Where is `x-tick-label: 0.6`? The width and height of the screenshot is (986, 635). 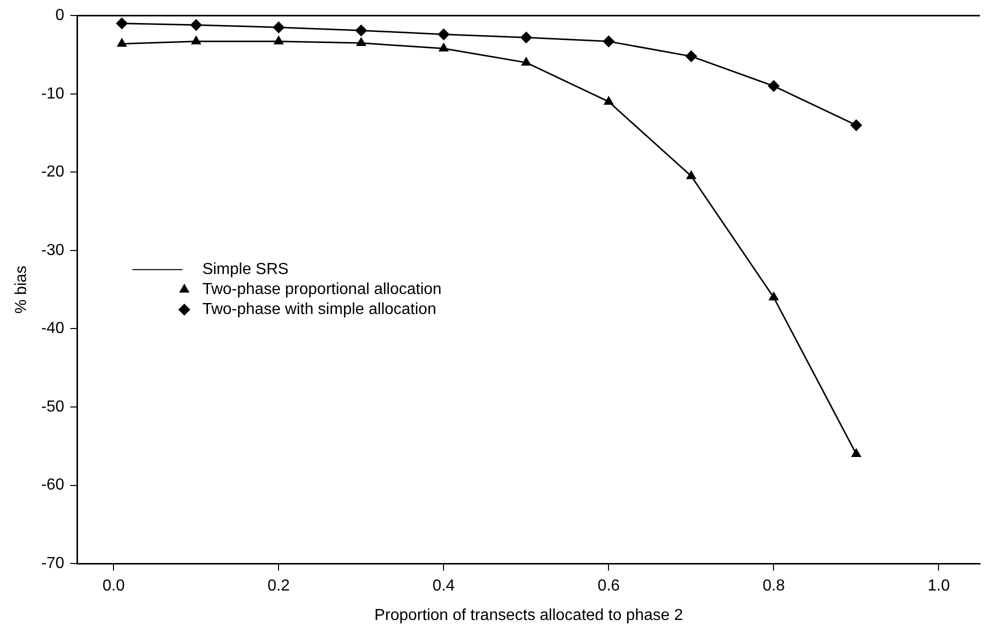 x-tick-label: 0.6 is located at coordinates (609, 586).